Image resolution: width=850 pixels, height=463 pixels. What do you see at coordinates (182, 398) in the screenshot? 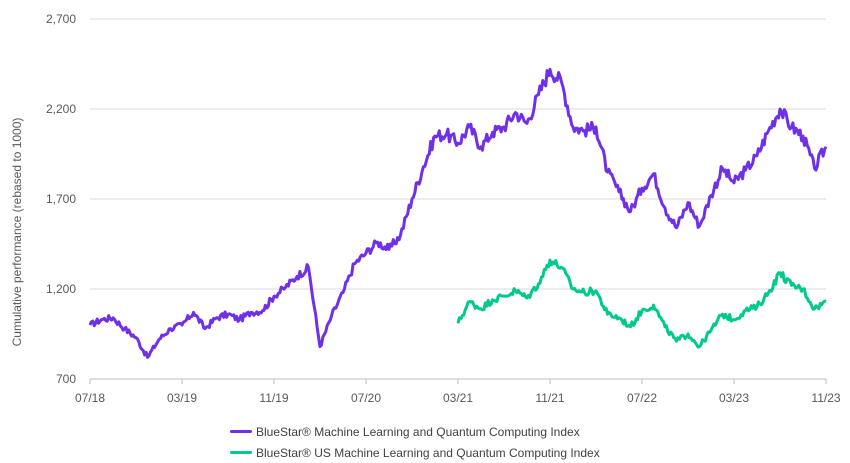
I see `x-tick-label: 03/19` at bounding box center [182, 398].